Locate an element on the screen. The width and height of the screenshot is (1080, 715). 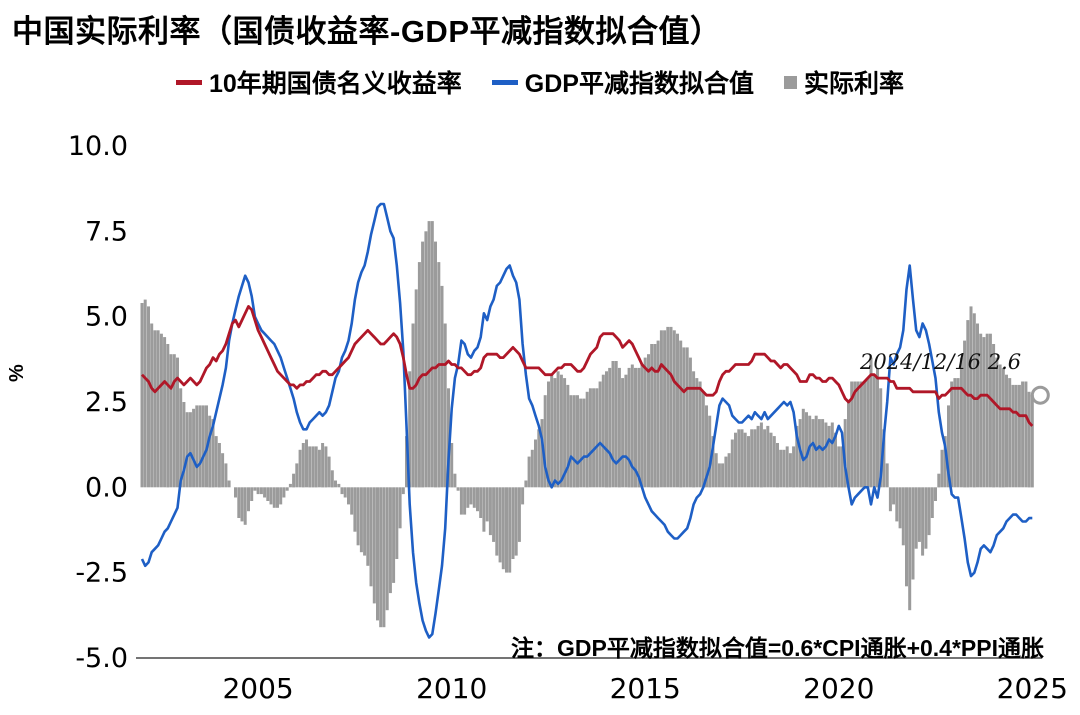
legend-label-real-rate: 实际利率 is located at coordinates (853, 84).